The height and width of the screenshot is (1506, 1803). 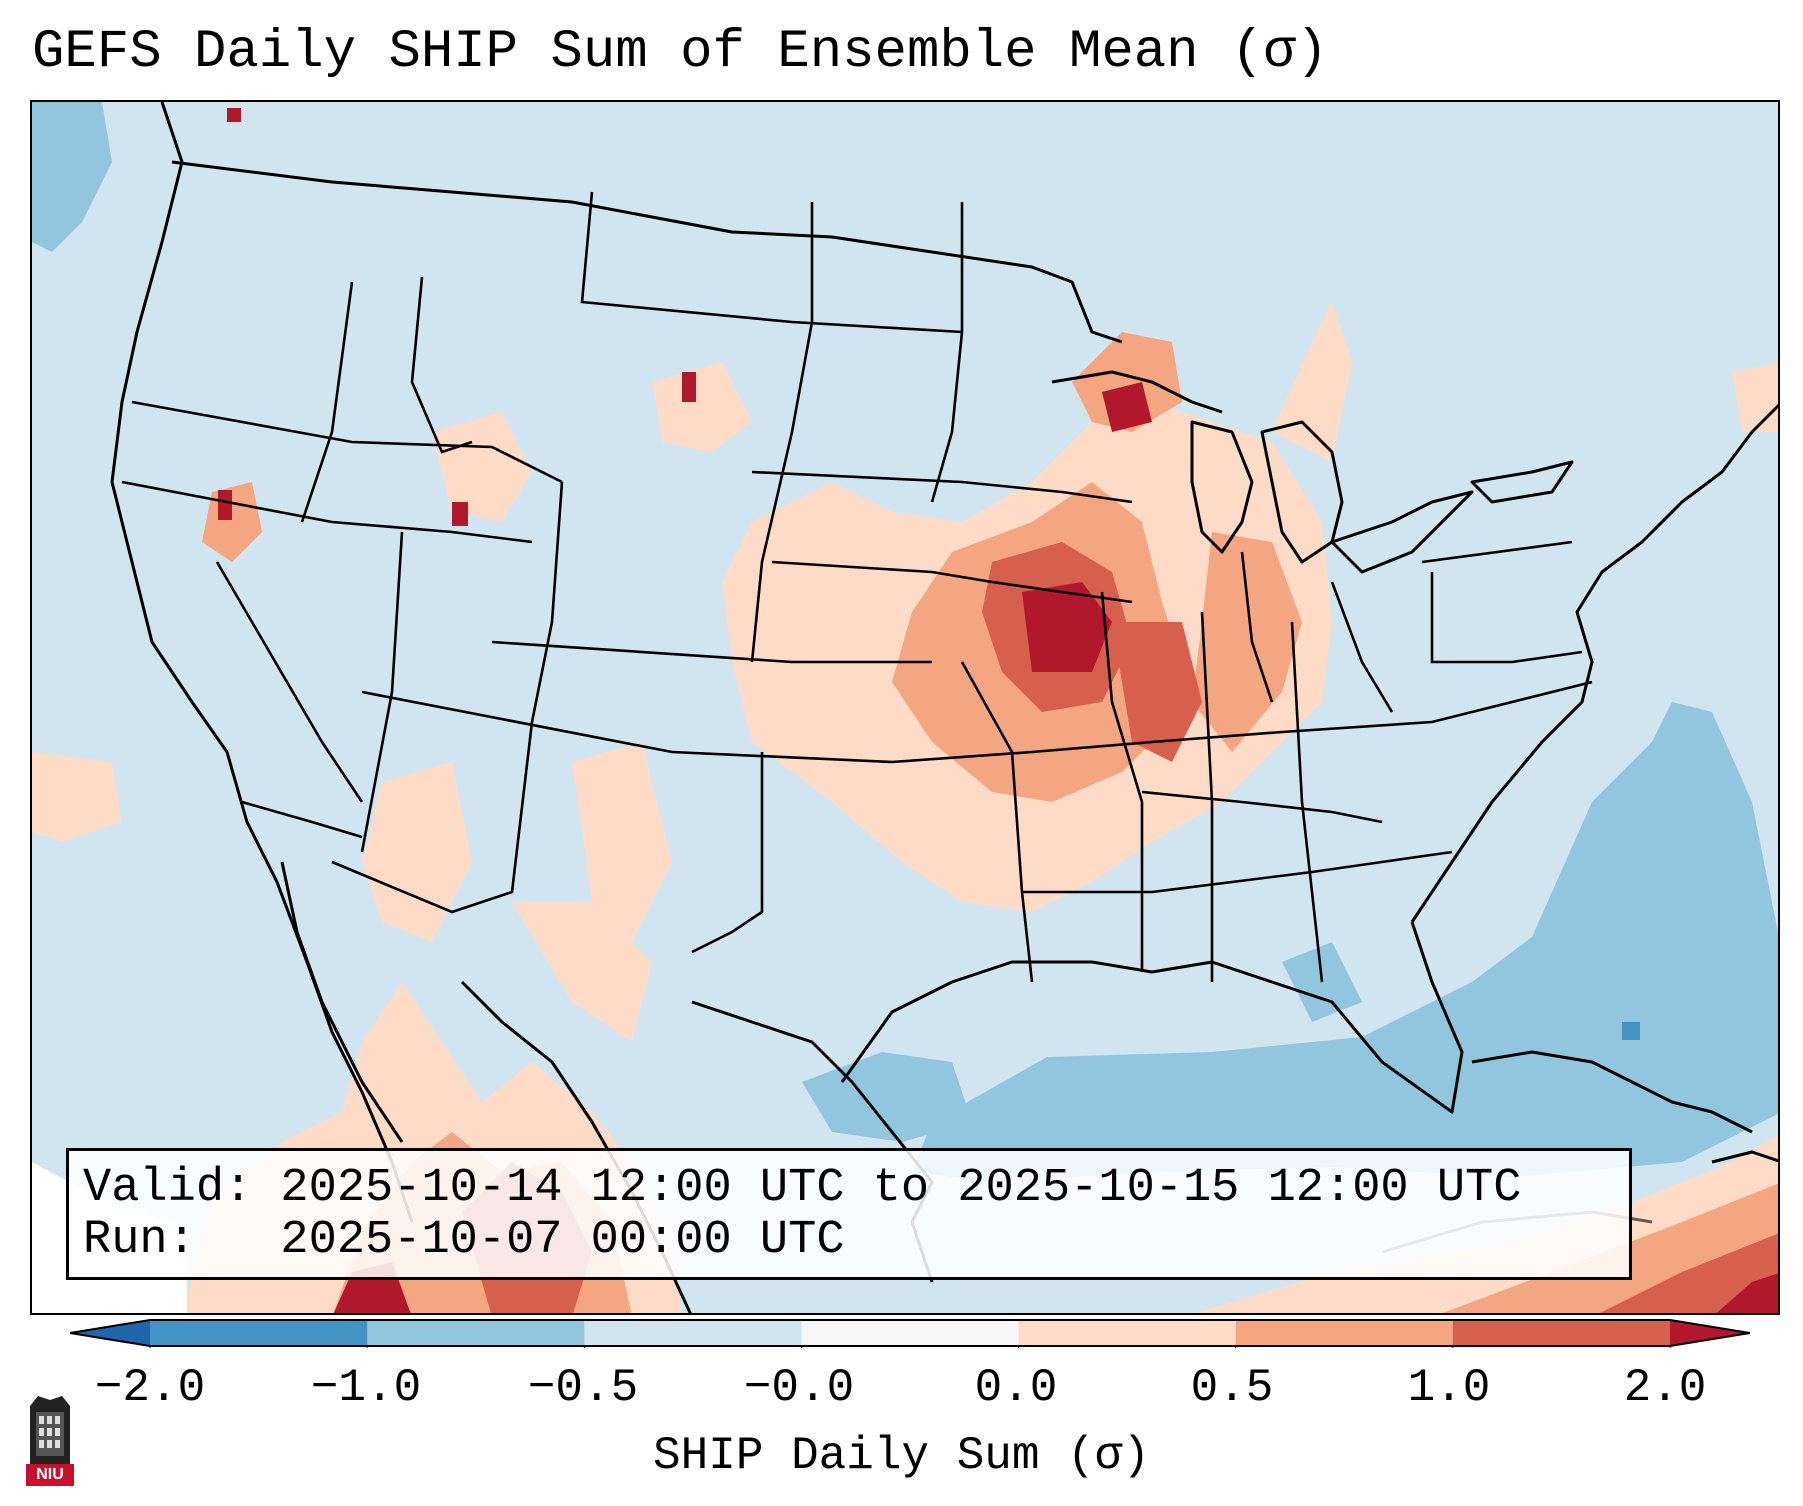 I want to click on colorbar-tick-label: −0.5, so click(x=583, y=1388).